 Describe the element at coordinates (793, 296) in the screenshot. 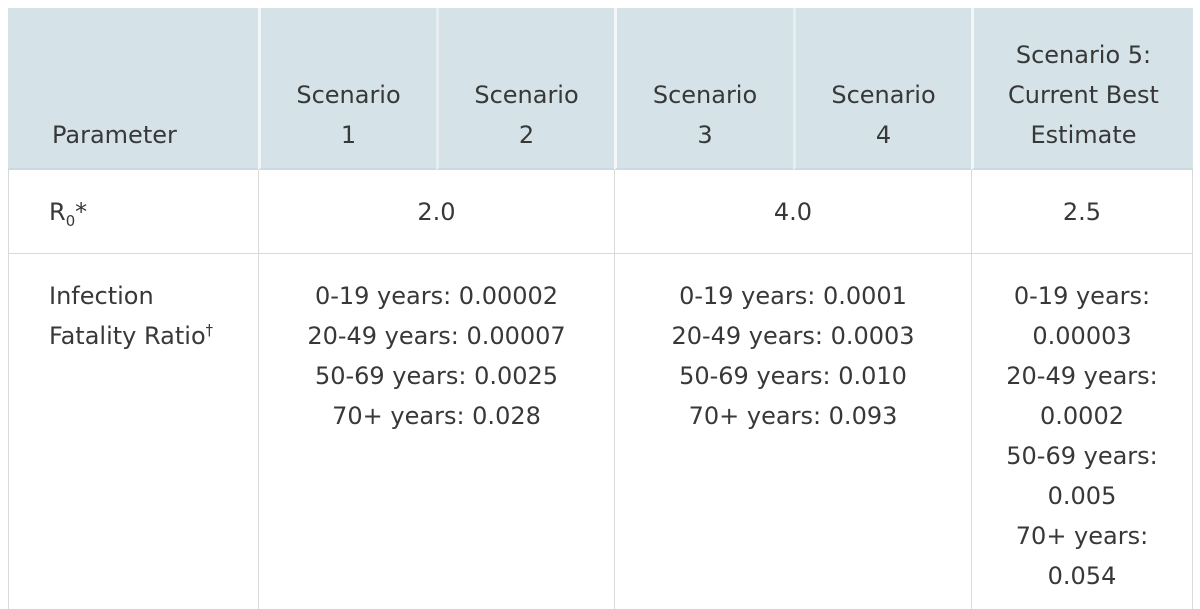

I see `age-group-value-line: 0-19 years: 0.0001` at that location.